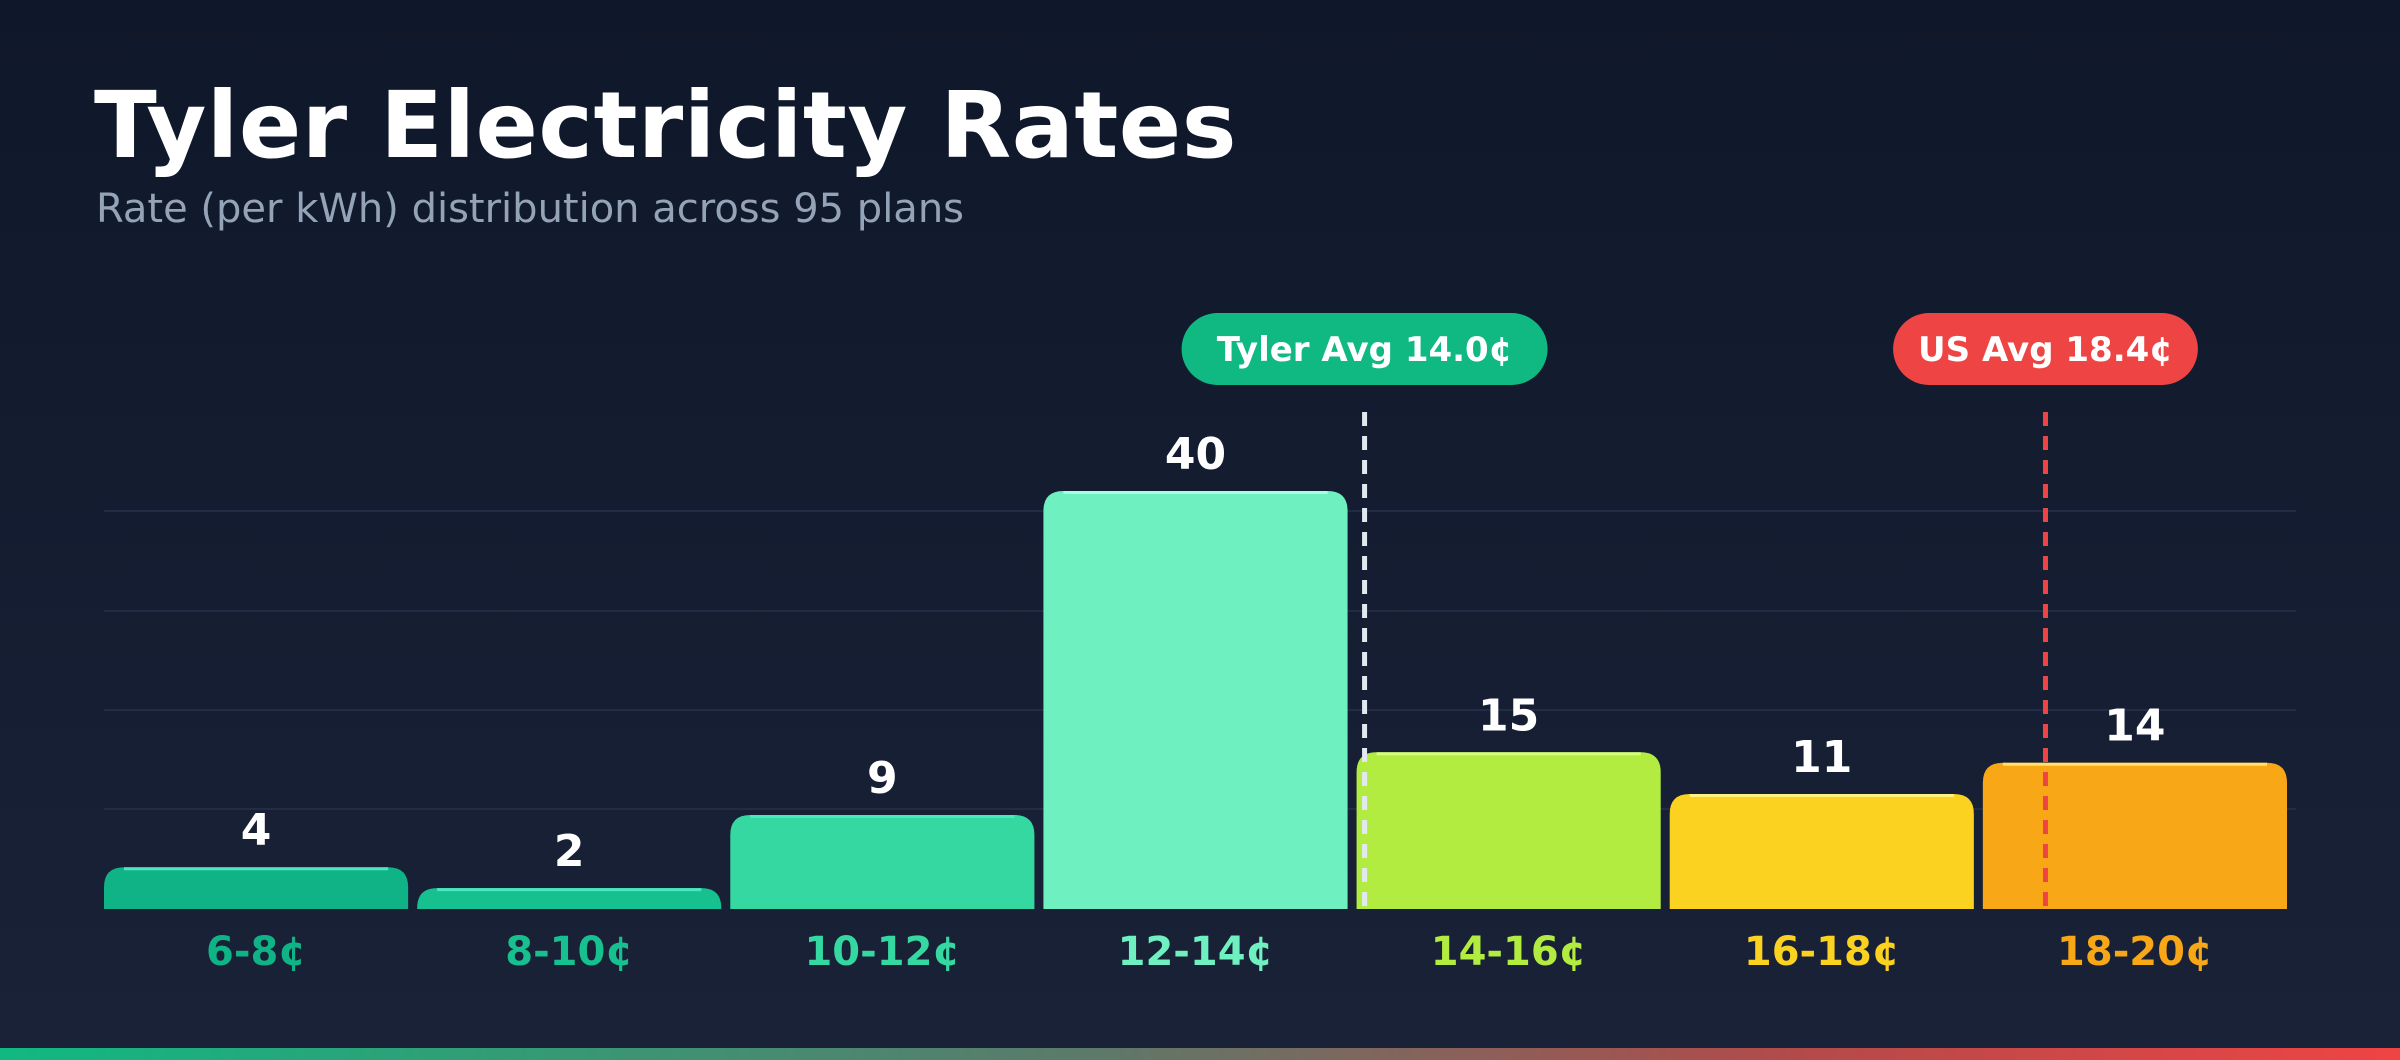 The width and height of the screenshot is (2400, 1060). I want to click on bar-value-label: 9, so click(882, 778).